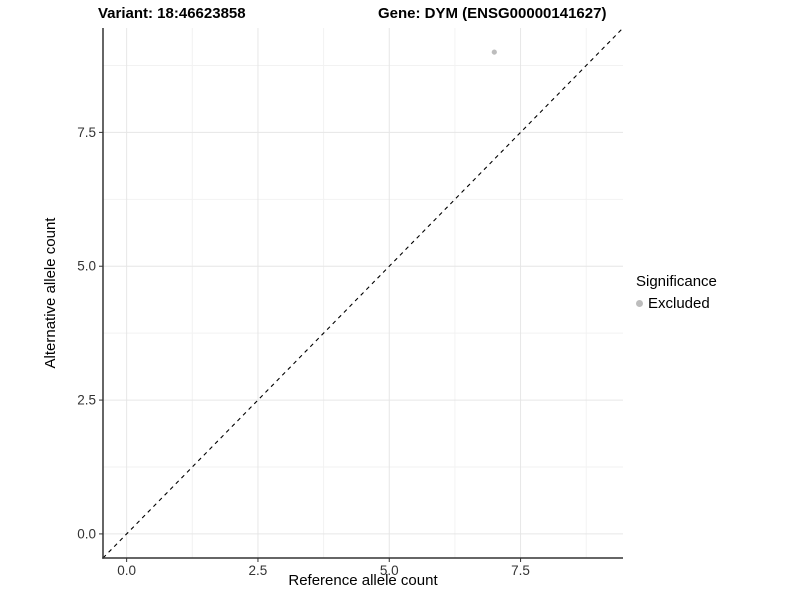 This screenshot has width=800, height=600. What do you see at coordinates (389, 570) in the screenshot?
I see `x-tick-label: 5.0` at bounding box center [389, 570].